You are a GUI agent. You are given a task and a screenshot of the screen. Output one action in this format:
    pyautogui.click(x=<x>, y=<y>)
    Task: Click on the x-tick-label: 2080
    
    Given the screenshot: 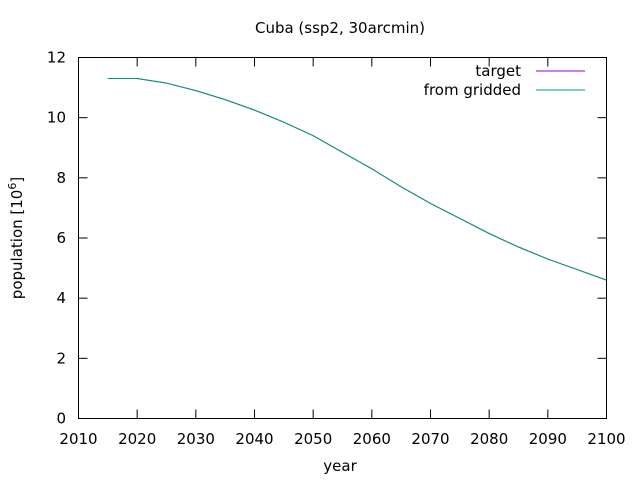 What is the action you would take?
    pyautogui.click(x=489, y=439)
    